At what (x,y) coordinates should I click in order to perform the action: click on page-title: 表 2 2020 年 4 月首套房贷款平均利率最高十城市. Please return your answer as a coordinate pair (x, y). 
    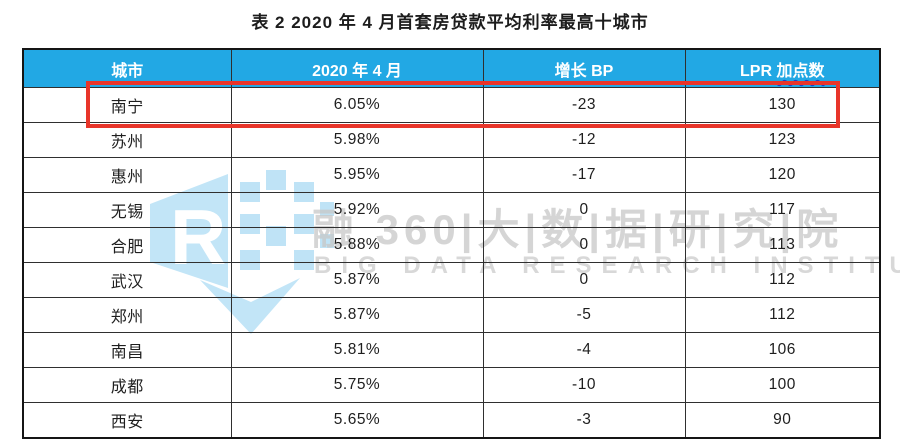
    Looking at the image, I should click on (450, 22).